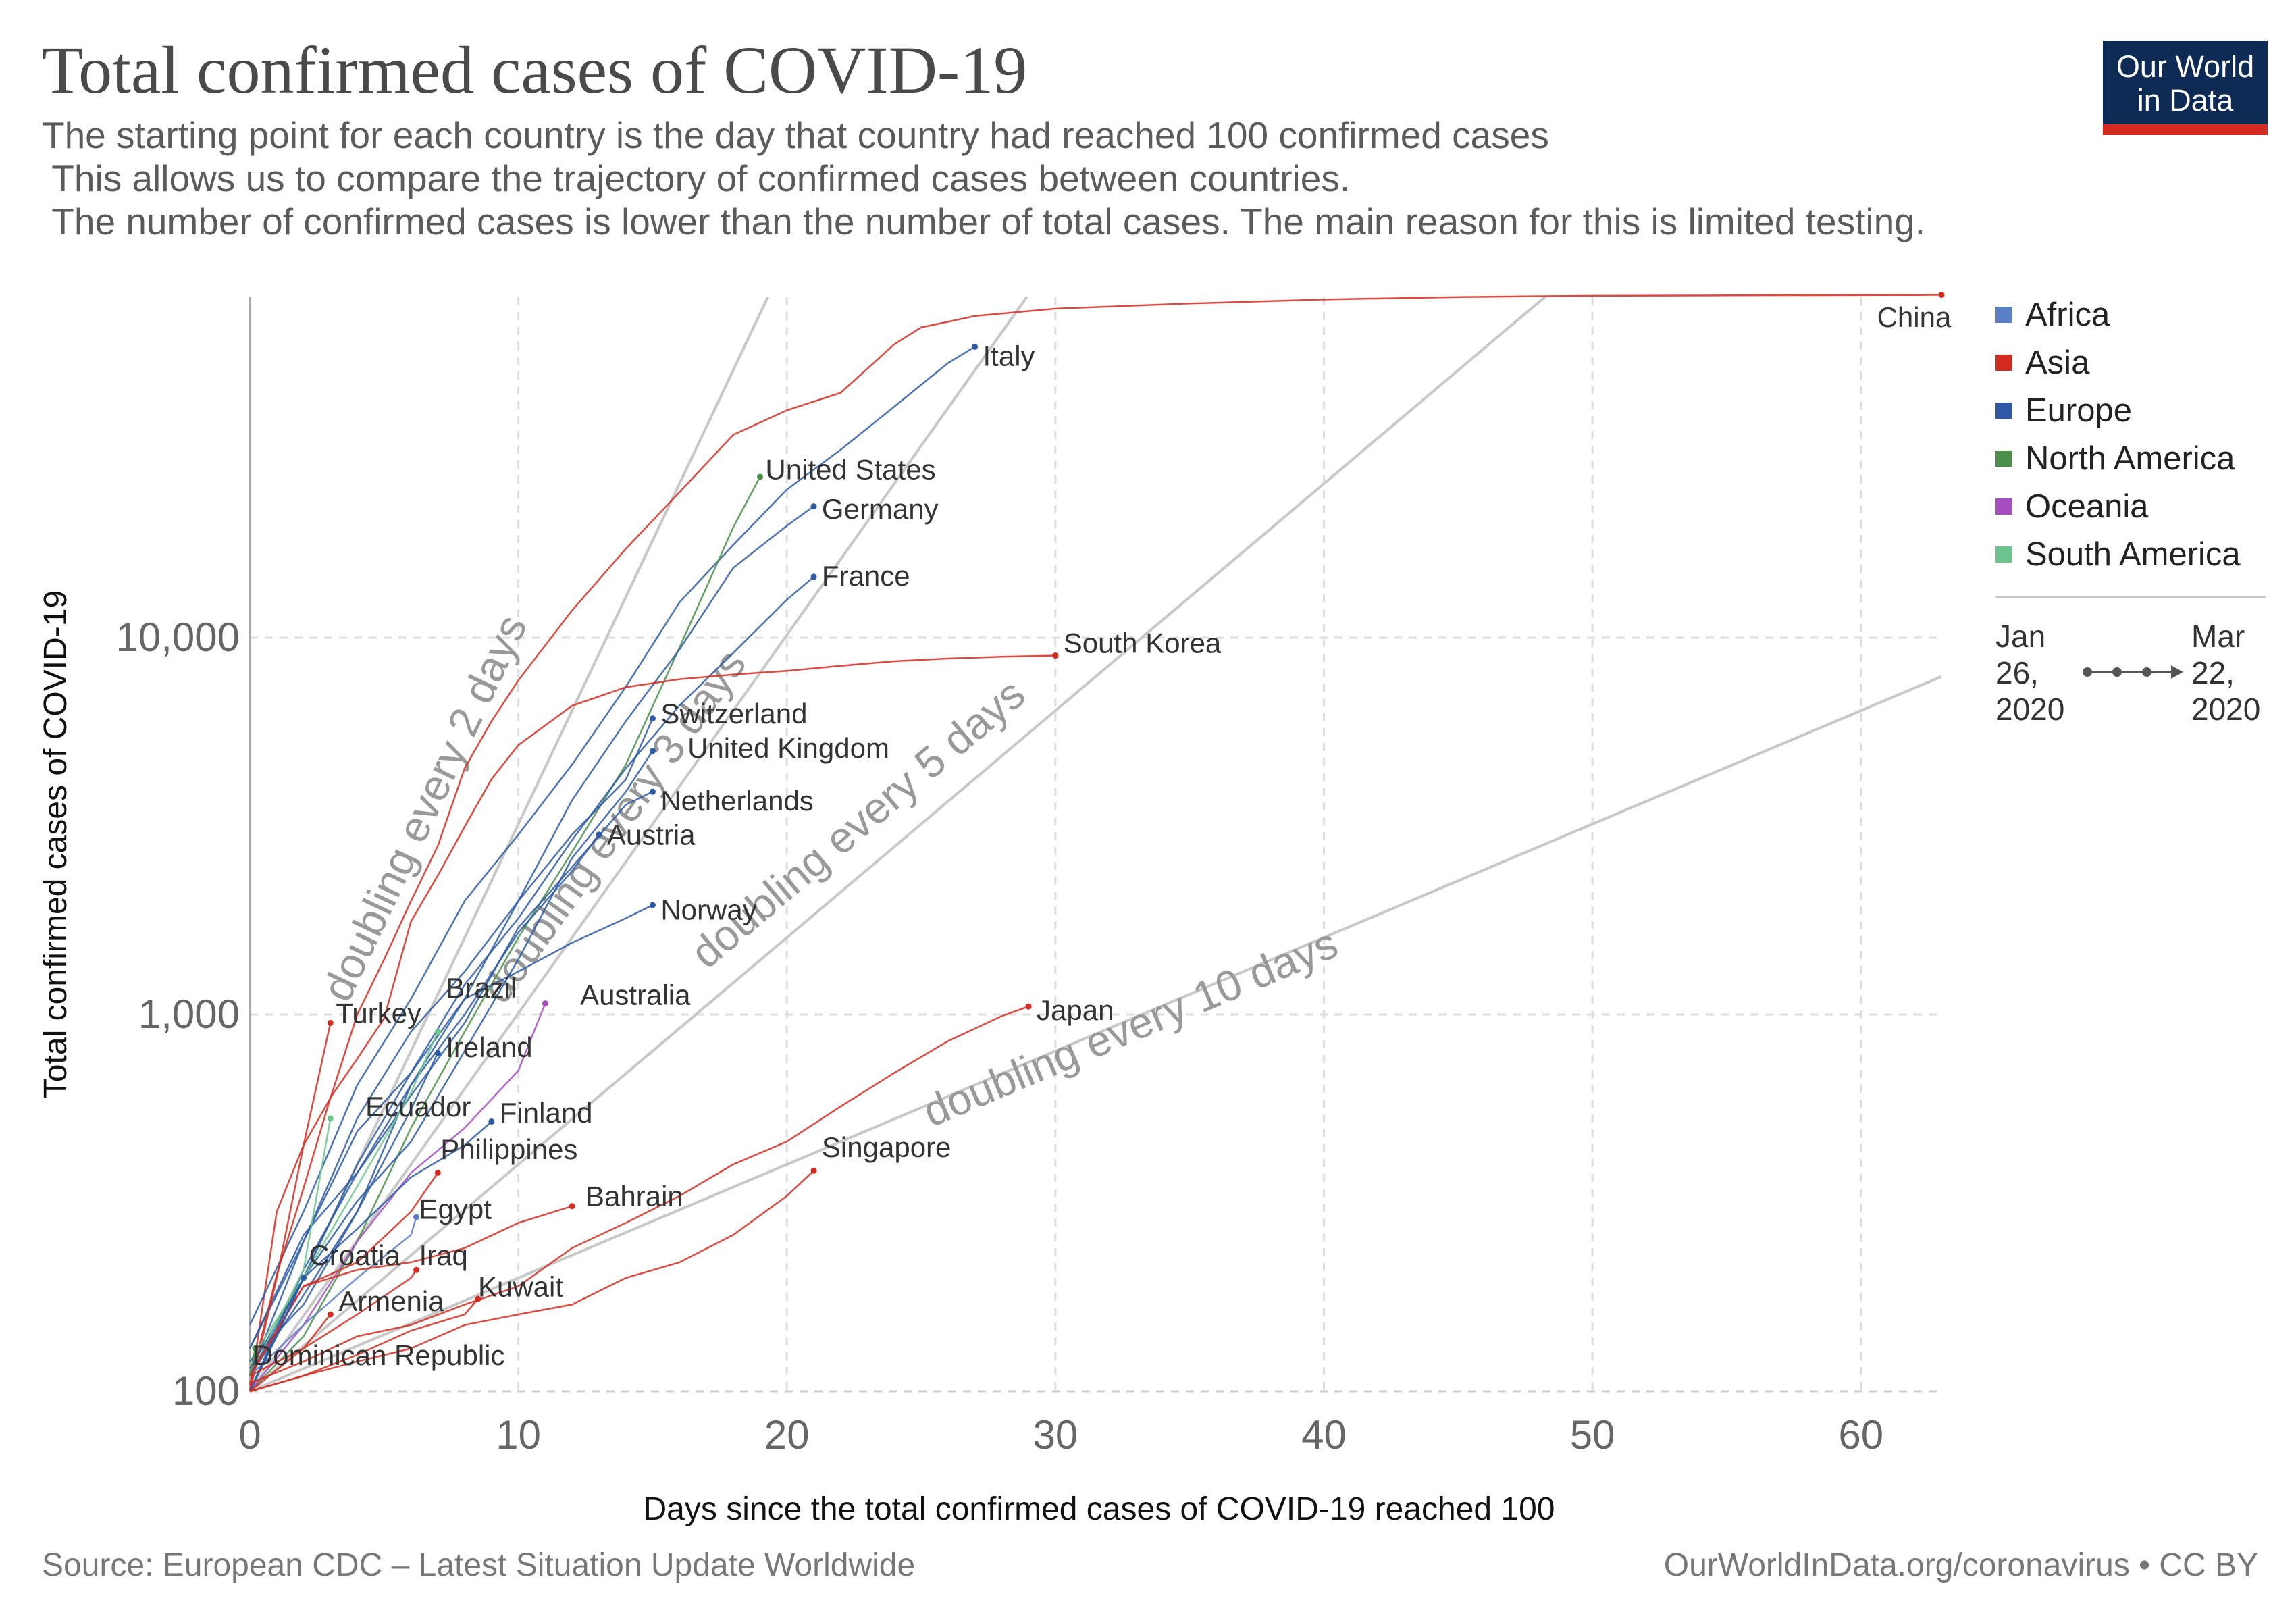 This screenshot has height=1621, width=2296. Describe the element at coordinates (787, 1435) in the screenshot. I see `x-tick-label: 20` at that location.